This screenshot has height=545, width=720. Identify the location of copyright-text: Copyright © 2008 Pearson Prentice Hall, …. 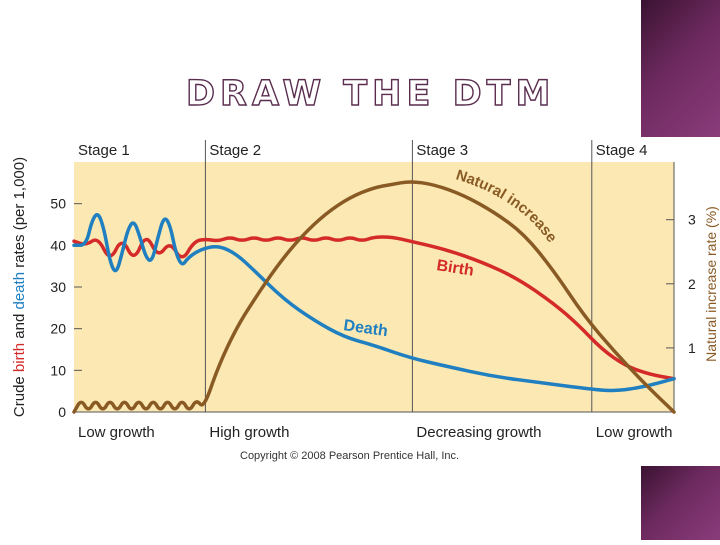
(349, 456).